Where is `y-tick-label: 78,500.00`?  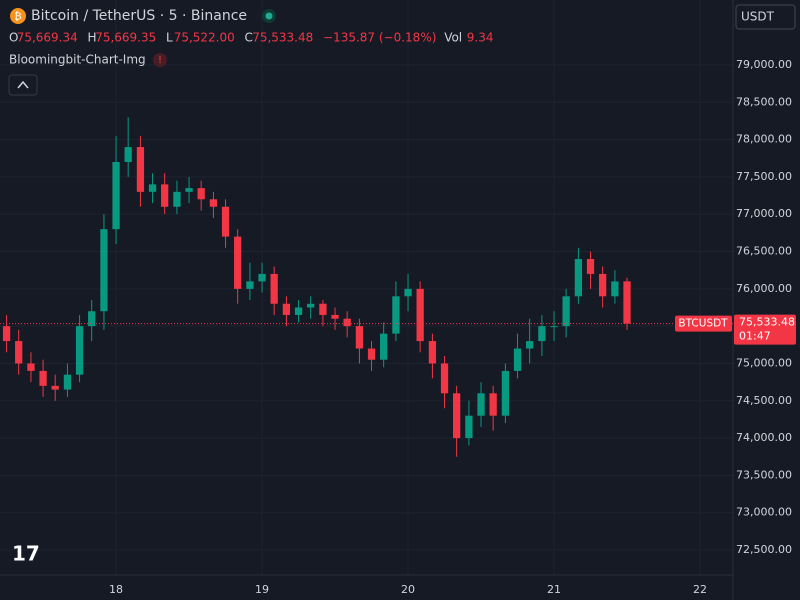
y-tick-label: 78,500.00 is located at coordinates (764, 101).